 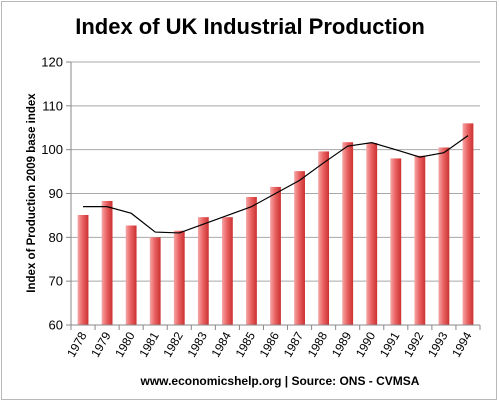 I want to click on bar-1979, so click(x=107, y=262).